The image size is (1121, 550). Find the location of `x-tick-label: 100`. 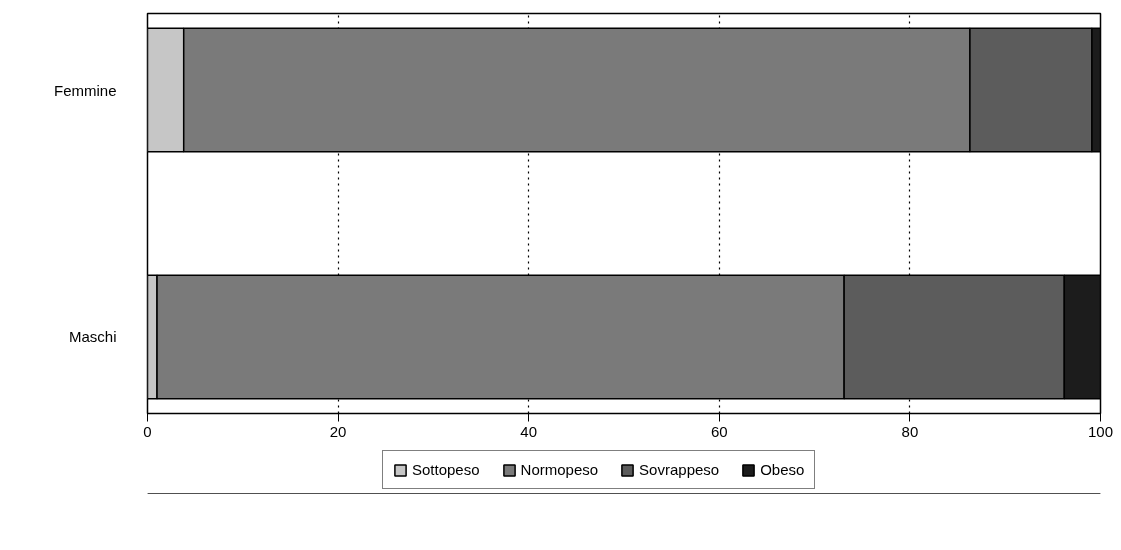

x-tick-label: 100 is located at coordinates (1100, 431).